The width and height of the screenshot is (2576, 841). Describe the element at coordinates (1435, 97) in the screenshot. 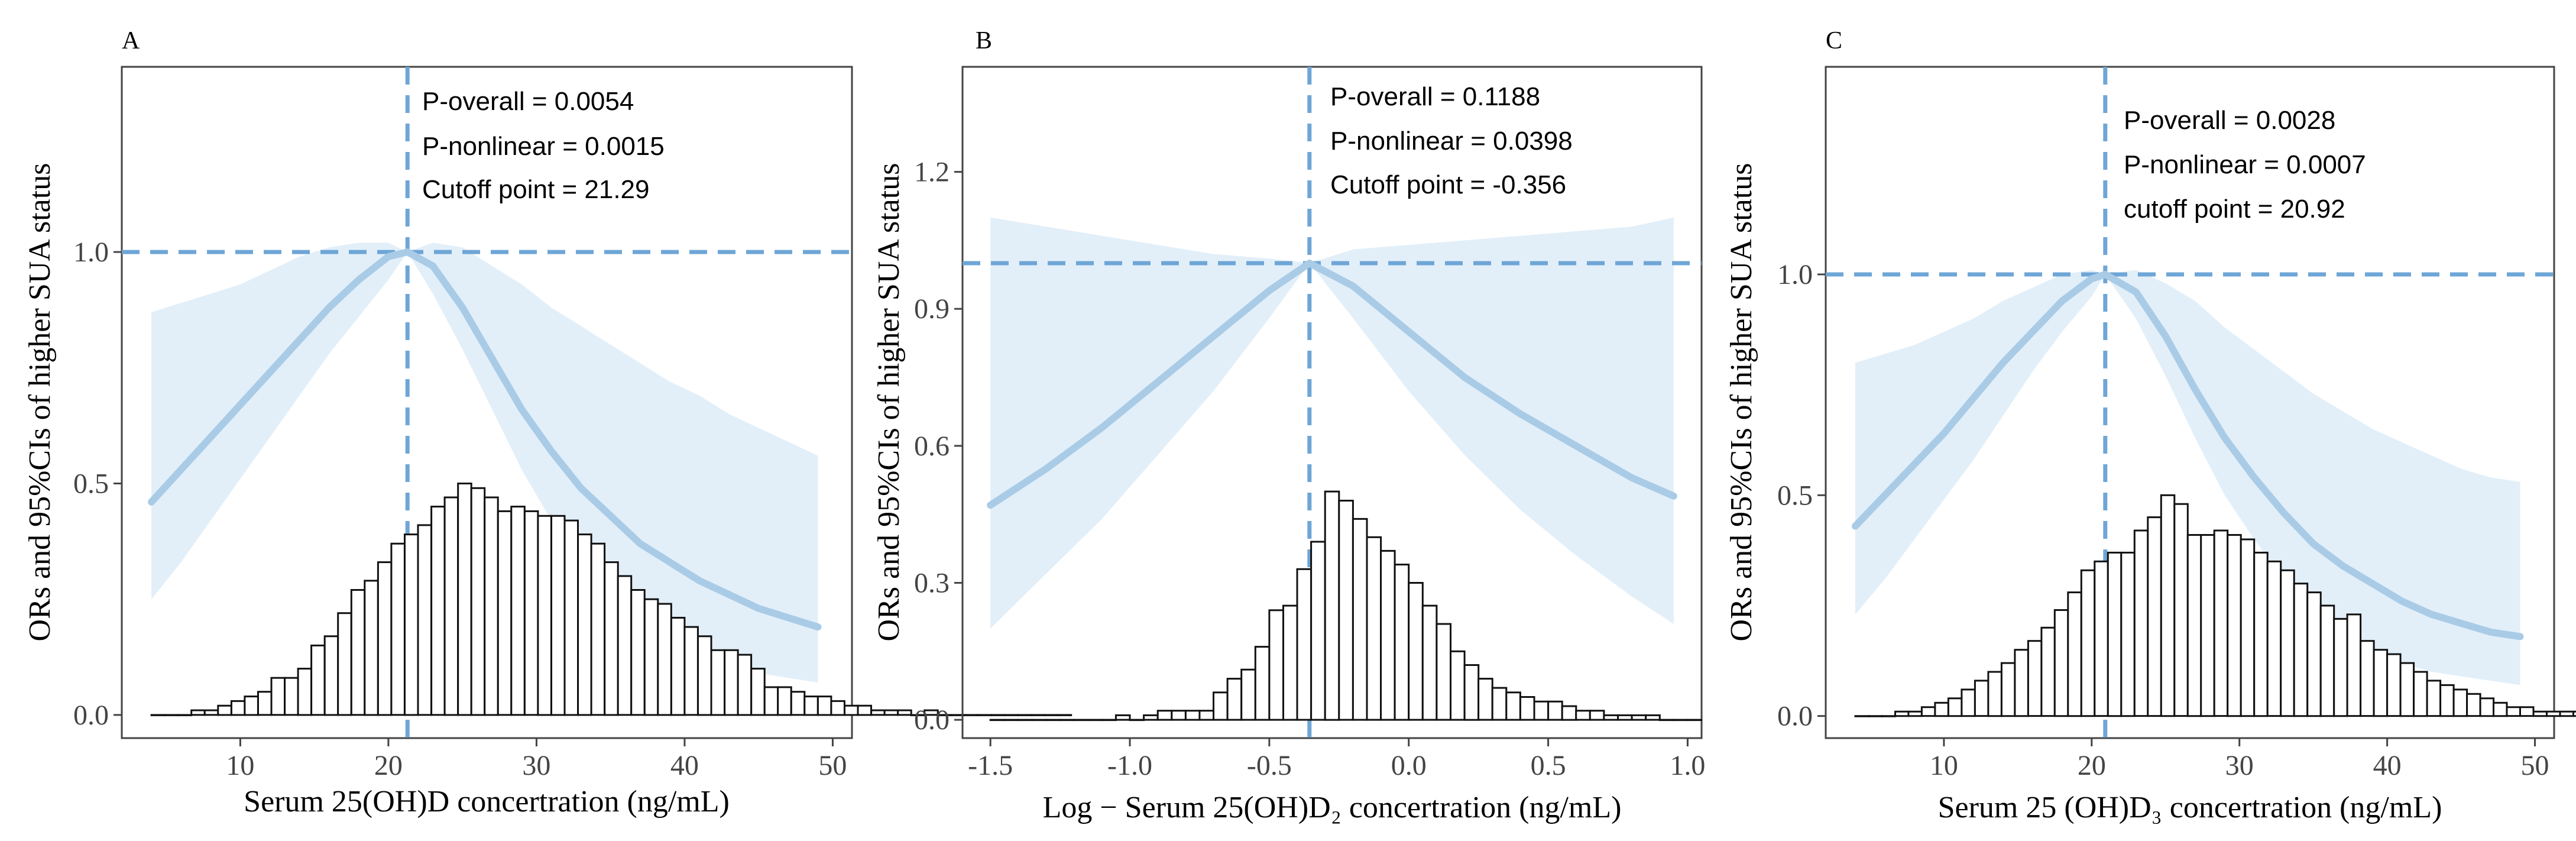

I see `panel-b-p-overall: P-overall = 0.1188` at that location.